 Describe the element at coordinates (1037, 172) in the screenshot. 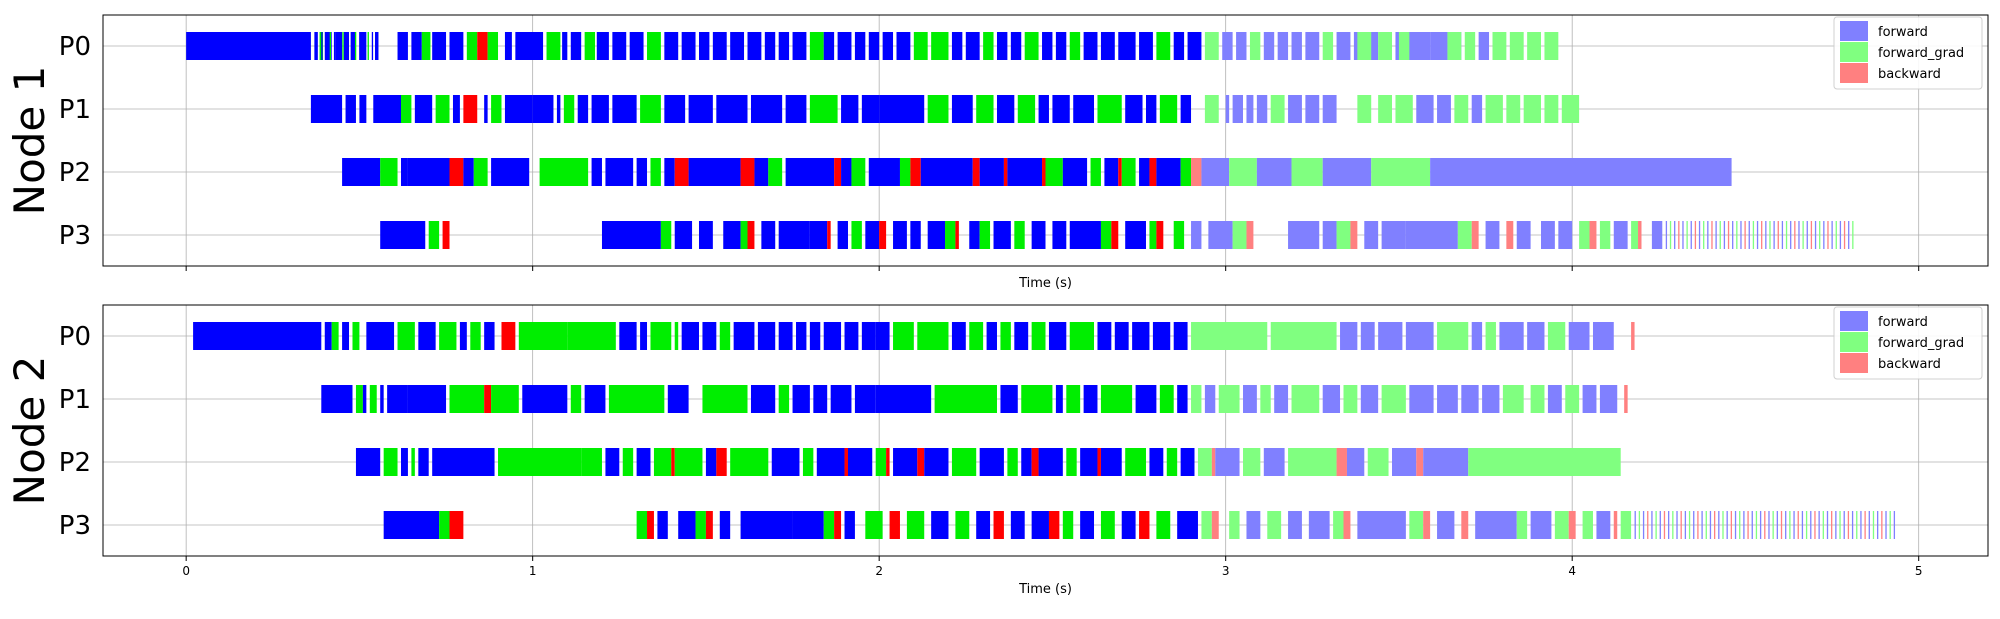

I see `row-p2-segments` at that location.